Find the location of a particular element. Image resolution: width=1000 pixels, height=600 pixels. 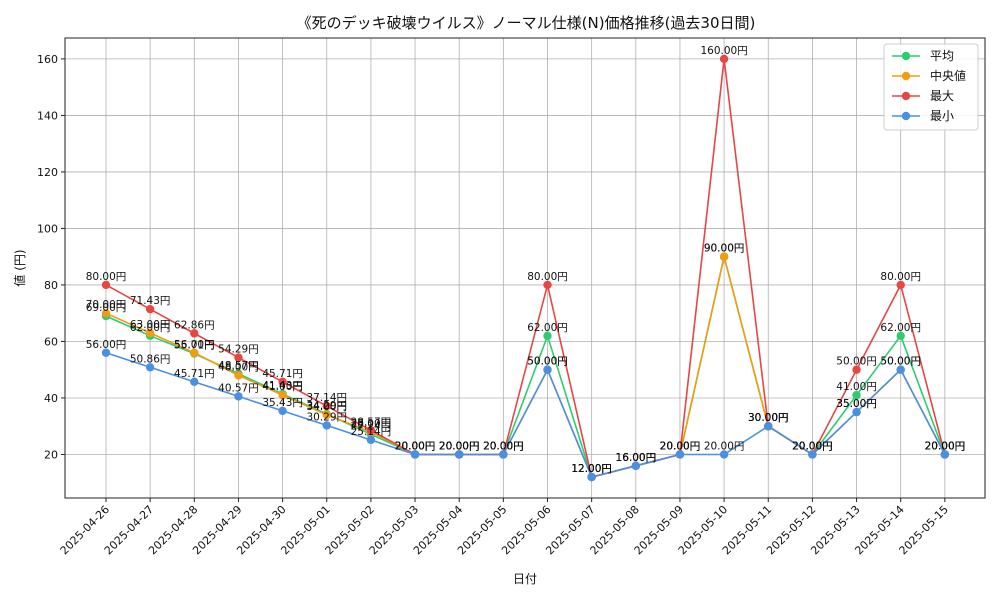

y-tick-label: 140 is located at coordinates (47, 115).